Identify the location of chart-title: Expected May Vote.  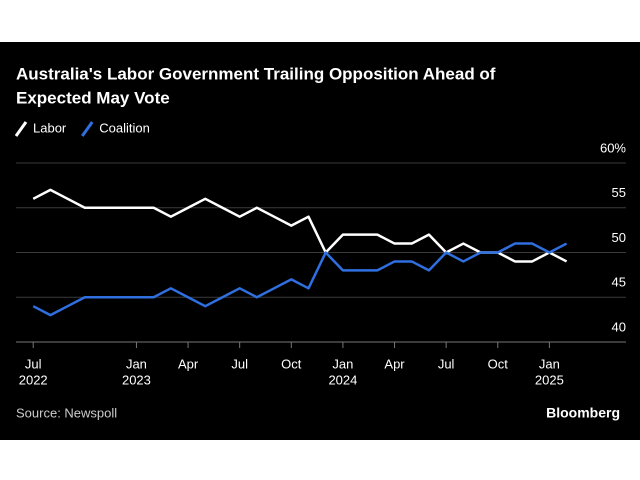
(93, 97).